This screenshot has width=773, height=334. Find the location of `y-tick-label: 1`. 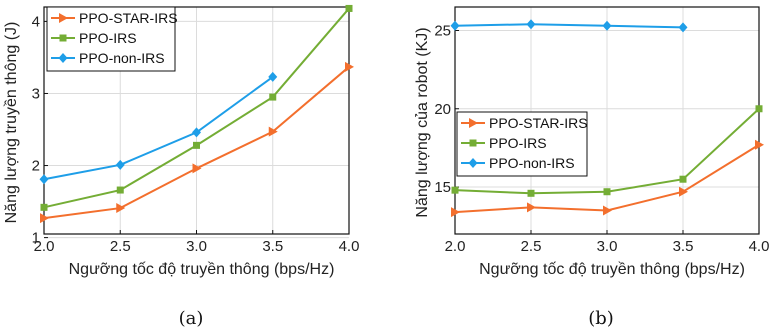

y-tick-label: 1 is located at coordinates (36, 238).